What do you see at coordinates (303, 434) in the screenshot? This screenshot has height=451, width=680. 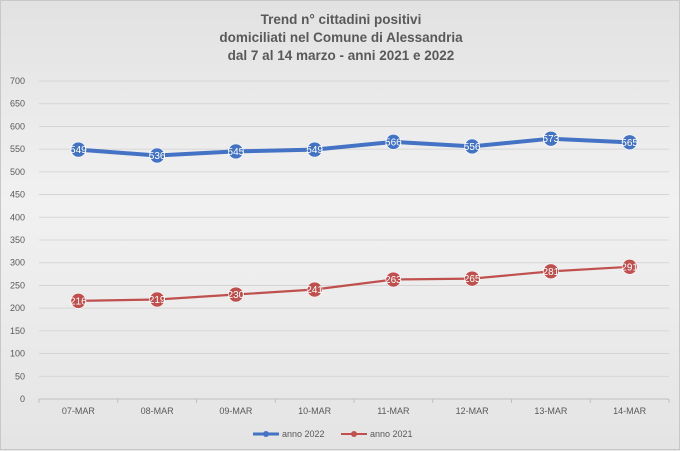 I see `legend-label: anno 2022` at bounding box center [303, 434].